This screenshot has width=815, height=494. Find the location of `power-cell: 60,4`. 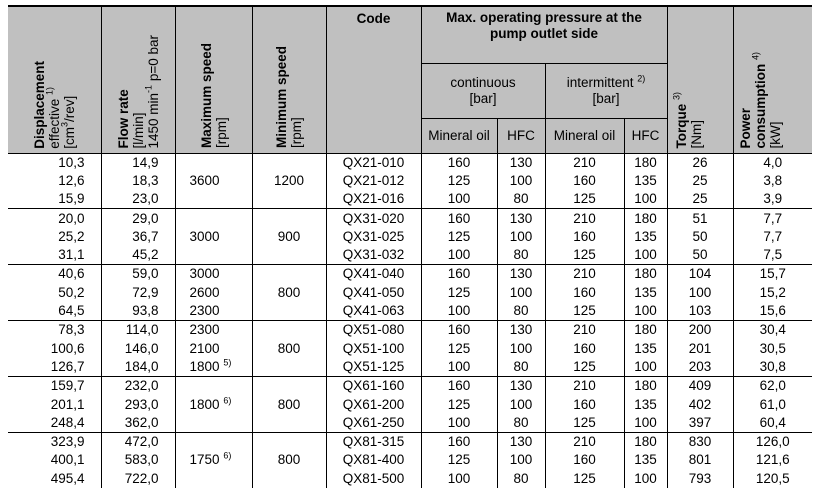

power-cell: 60,4 is located at coordinates (772, 423).